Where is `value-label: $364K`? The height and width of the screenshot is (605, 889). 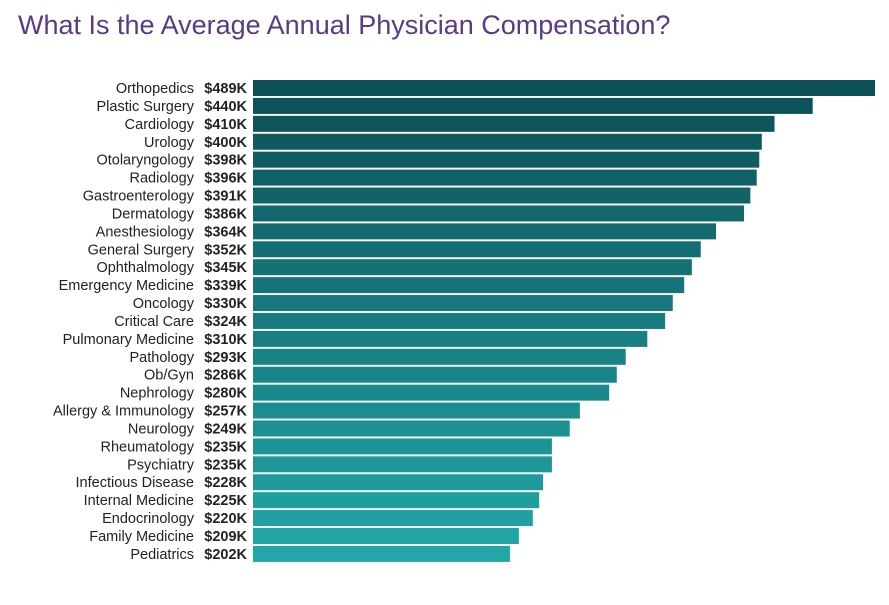
value-label: $364K is located at coordinates (225, 232).